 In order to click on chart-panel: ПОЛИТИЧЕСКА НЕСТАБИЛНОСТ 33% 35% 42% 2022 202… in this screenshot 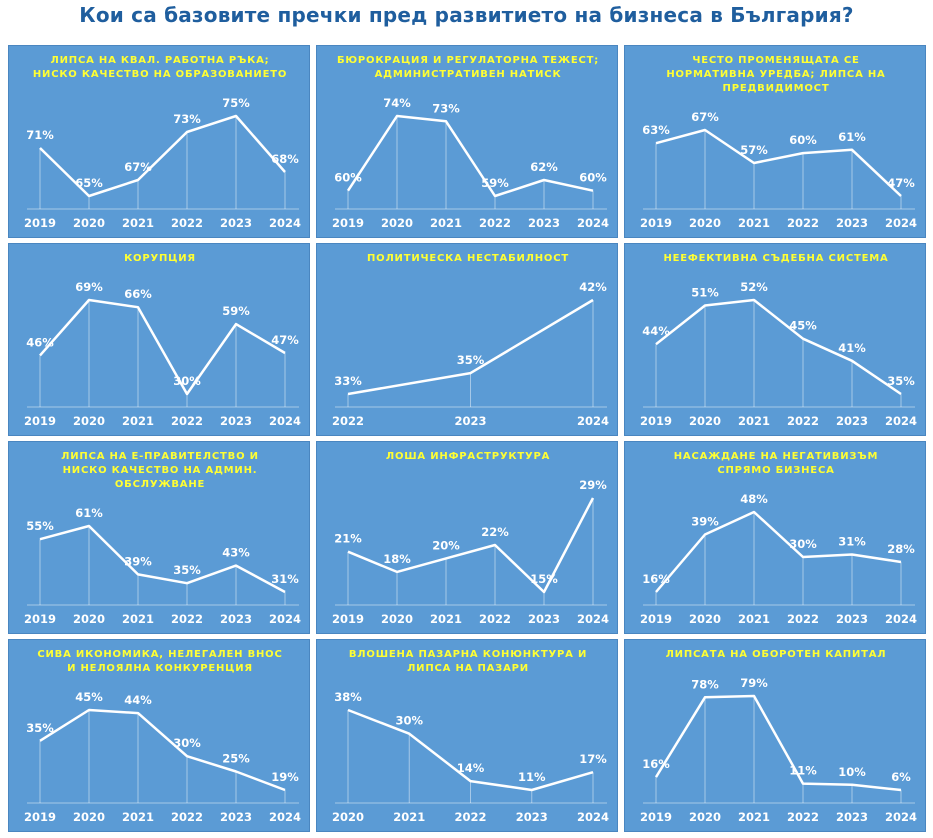, I will do `click(467, 339)`.